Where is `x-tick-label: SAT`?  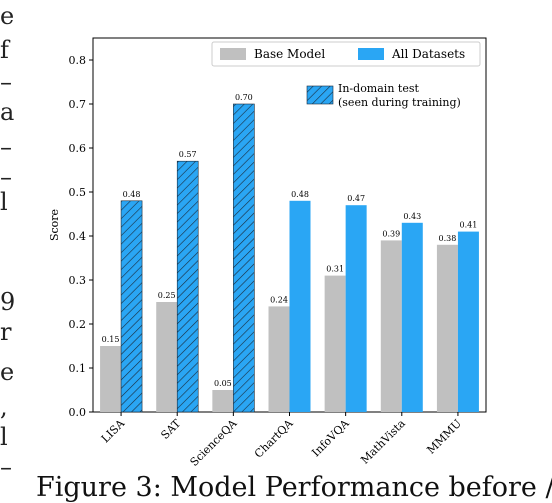 x-tick-label: SAT is located at coordinates (170, 428).